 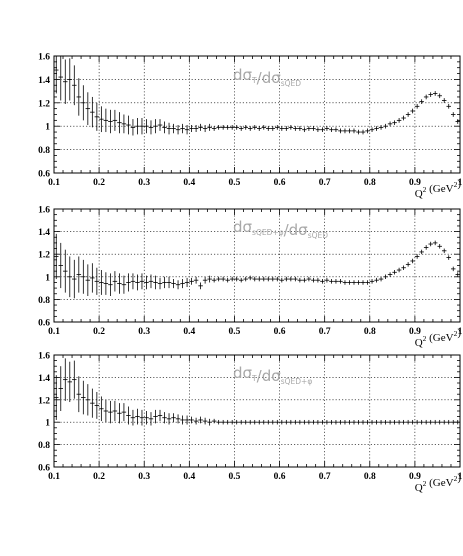 What do you see at coordinates (235, 183) in the screenshot?
I see `x-tick-label: 0.5` at bounding box center [235, 183].